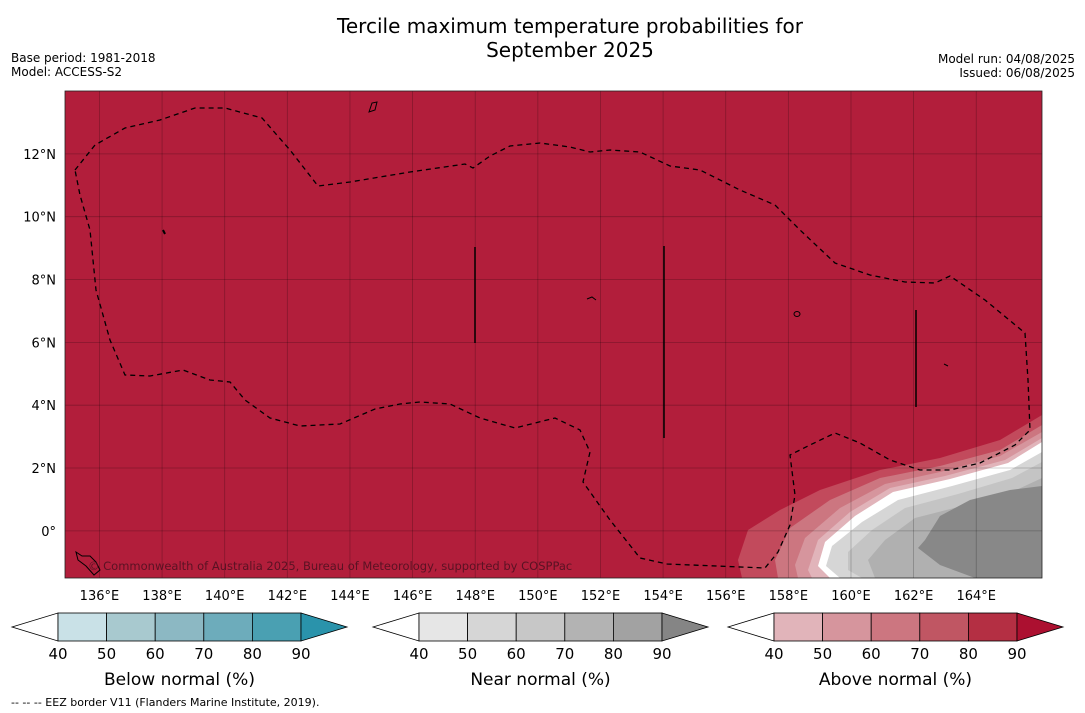 This screenshot has width=1085, height=713. Describe the element at coordinates (890, 496) in the screenshot. I see `probability-contours` at that location.